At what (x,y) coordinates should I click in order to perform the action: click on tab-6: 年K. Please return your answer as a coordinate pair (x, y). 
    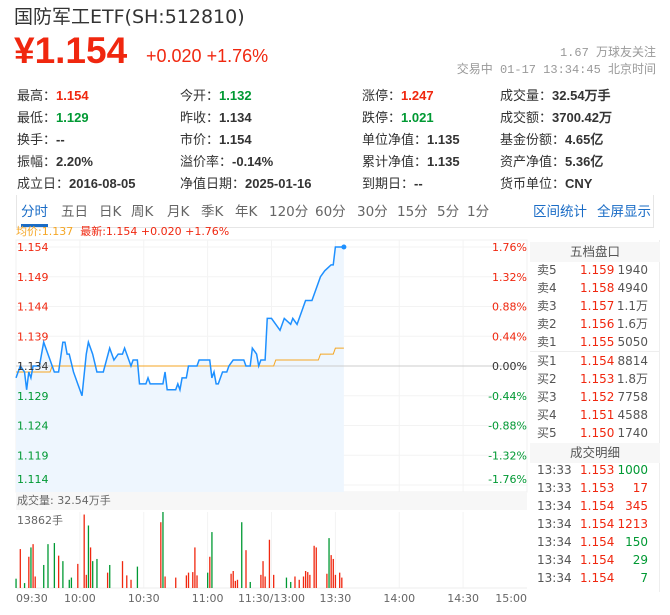
    Looking at the image, I should click on (246, 212).